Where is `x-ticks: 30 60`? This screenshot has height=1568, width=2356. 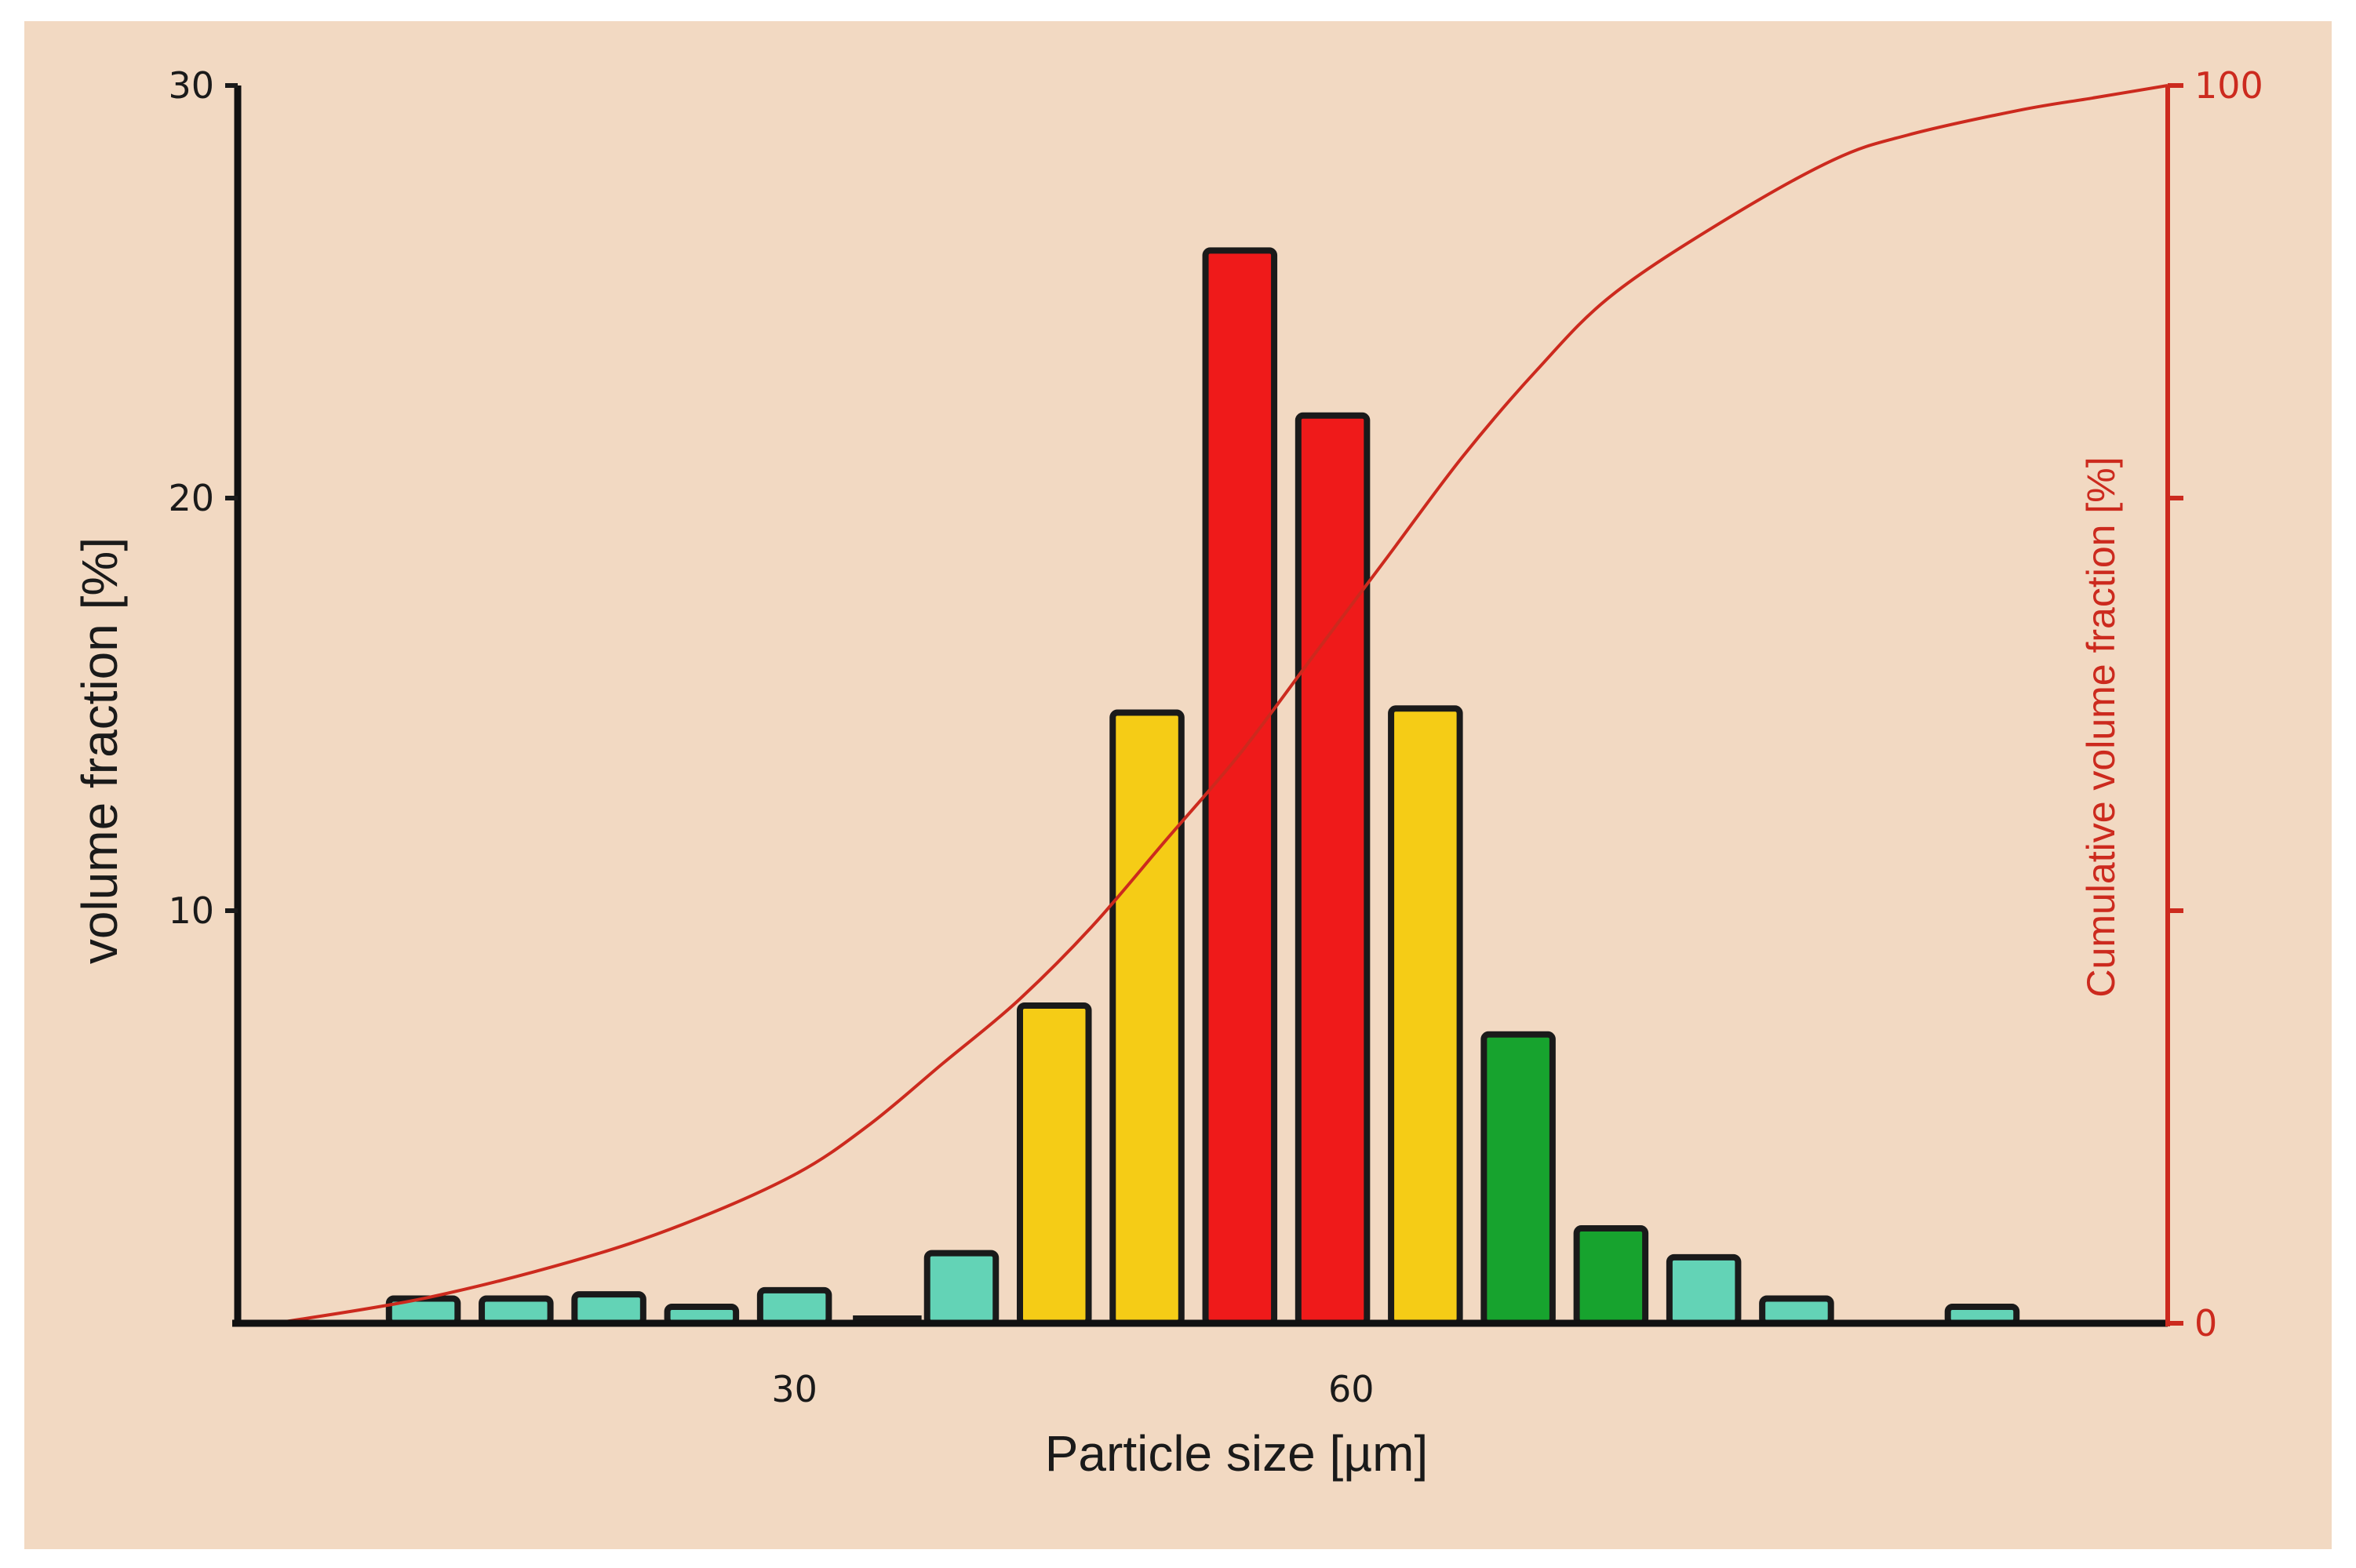
x-ticks: 30 60 is located at coordinates (1072, 1389).